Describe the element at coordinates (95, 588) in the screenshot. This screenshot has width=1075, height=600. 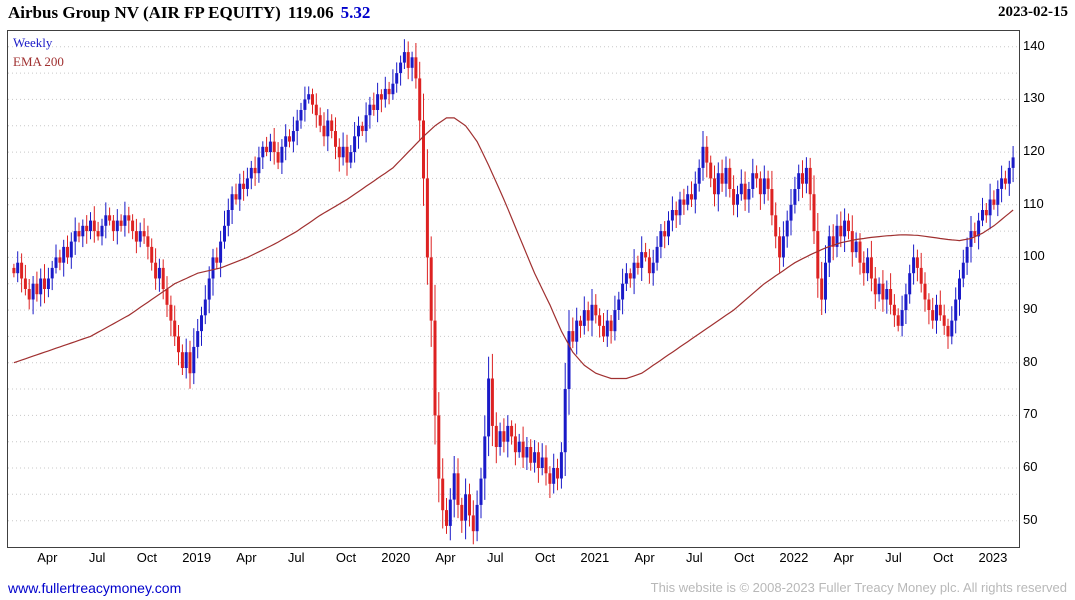
I see `site-link: www.fullertreacymoney.com` at that location.